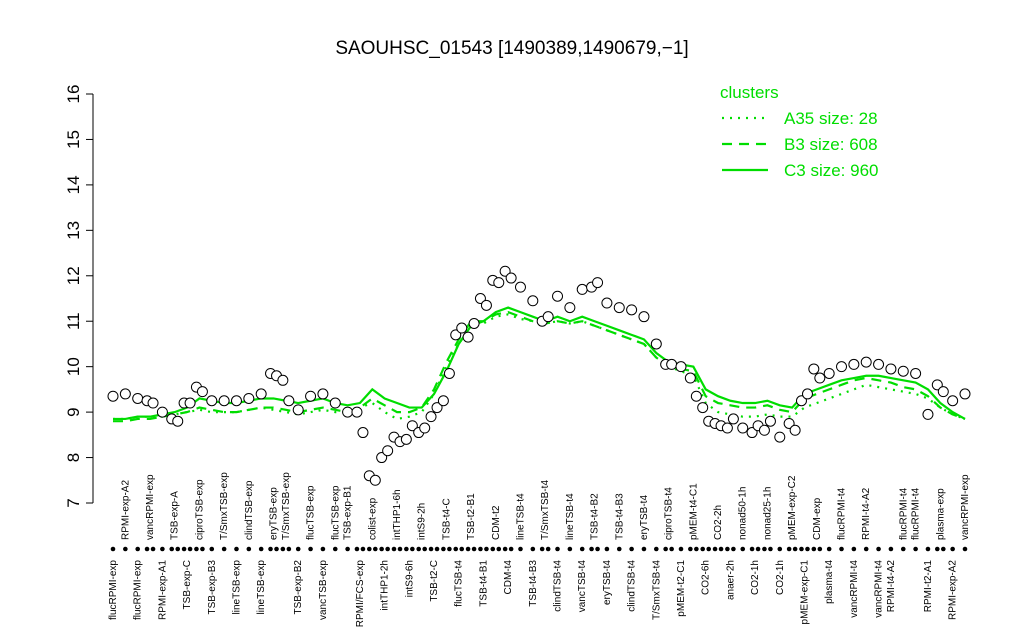 Image resolution: width=1024 pixels, height=640 pixels. Describe the element at coordinates (607, 582) in the screenshot. I see `x-tick-label: eryTSB-t4` at that location.